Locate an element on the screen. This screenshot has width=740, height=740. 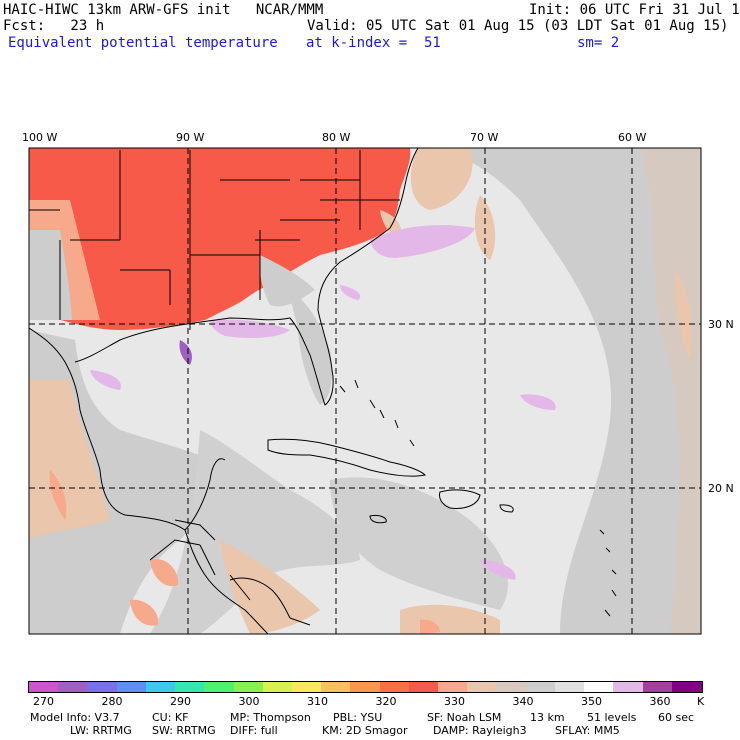
colorbar-tick-label: 350 is located at coordinates (591, 701).